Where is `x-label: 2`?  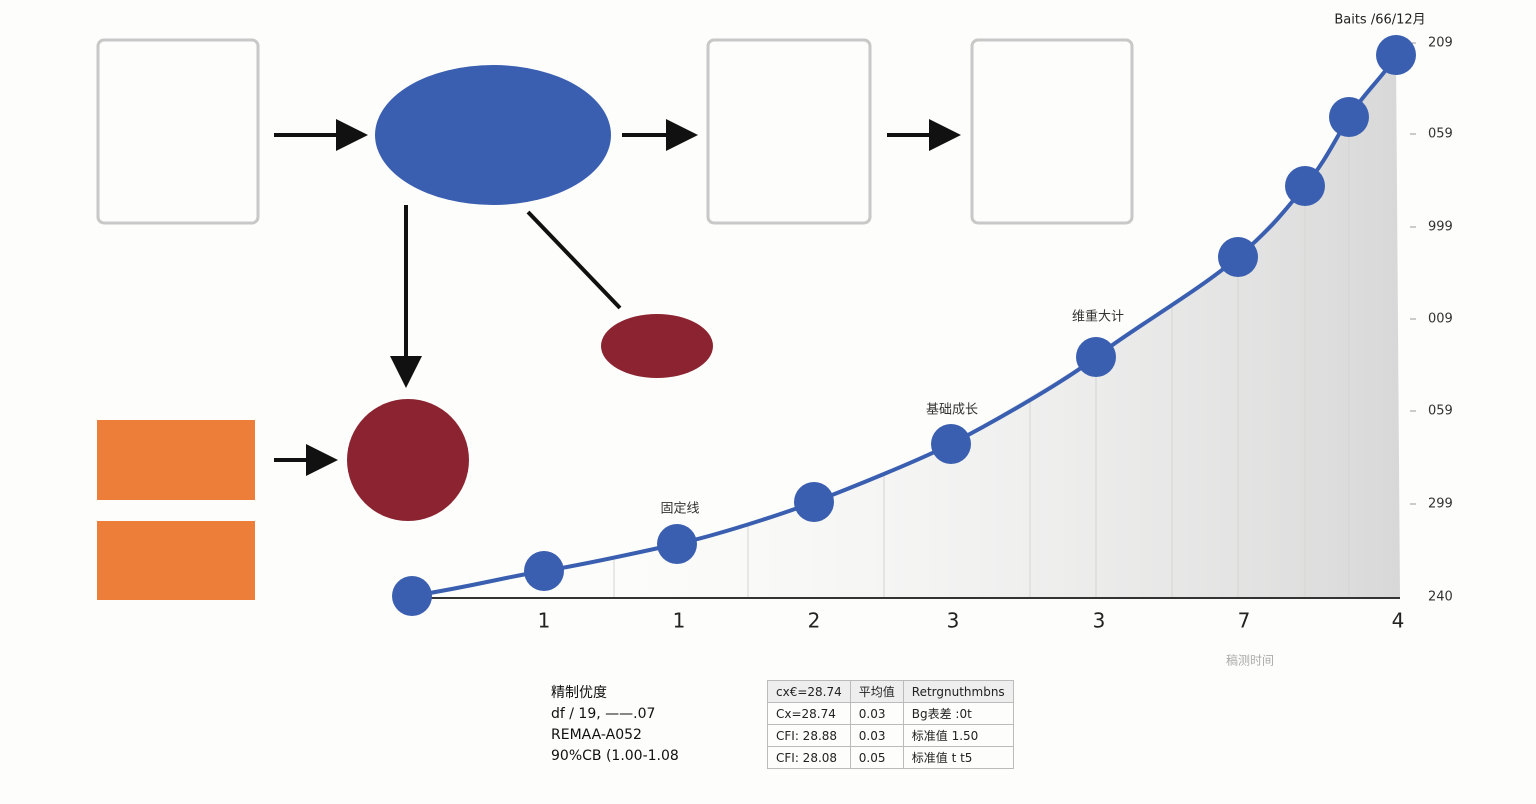
x-label: 2 is located at coordinates (814, 621).